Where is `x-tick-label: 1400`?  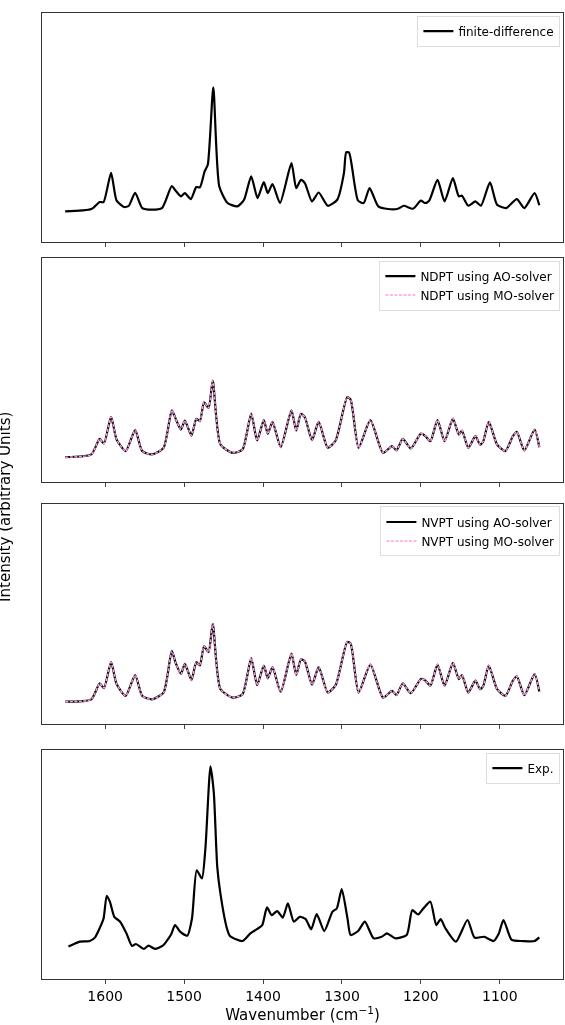
x-tick-label: 1400 is located at coordinates (263, 995).